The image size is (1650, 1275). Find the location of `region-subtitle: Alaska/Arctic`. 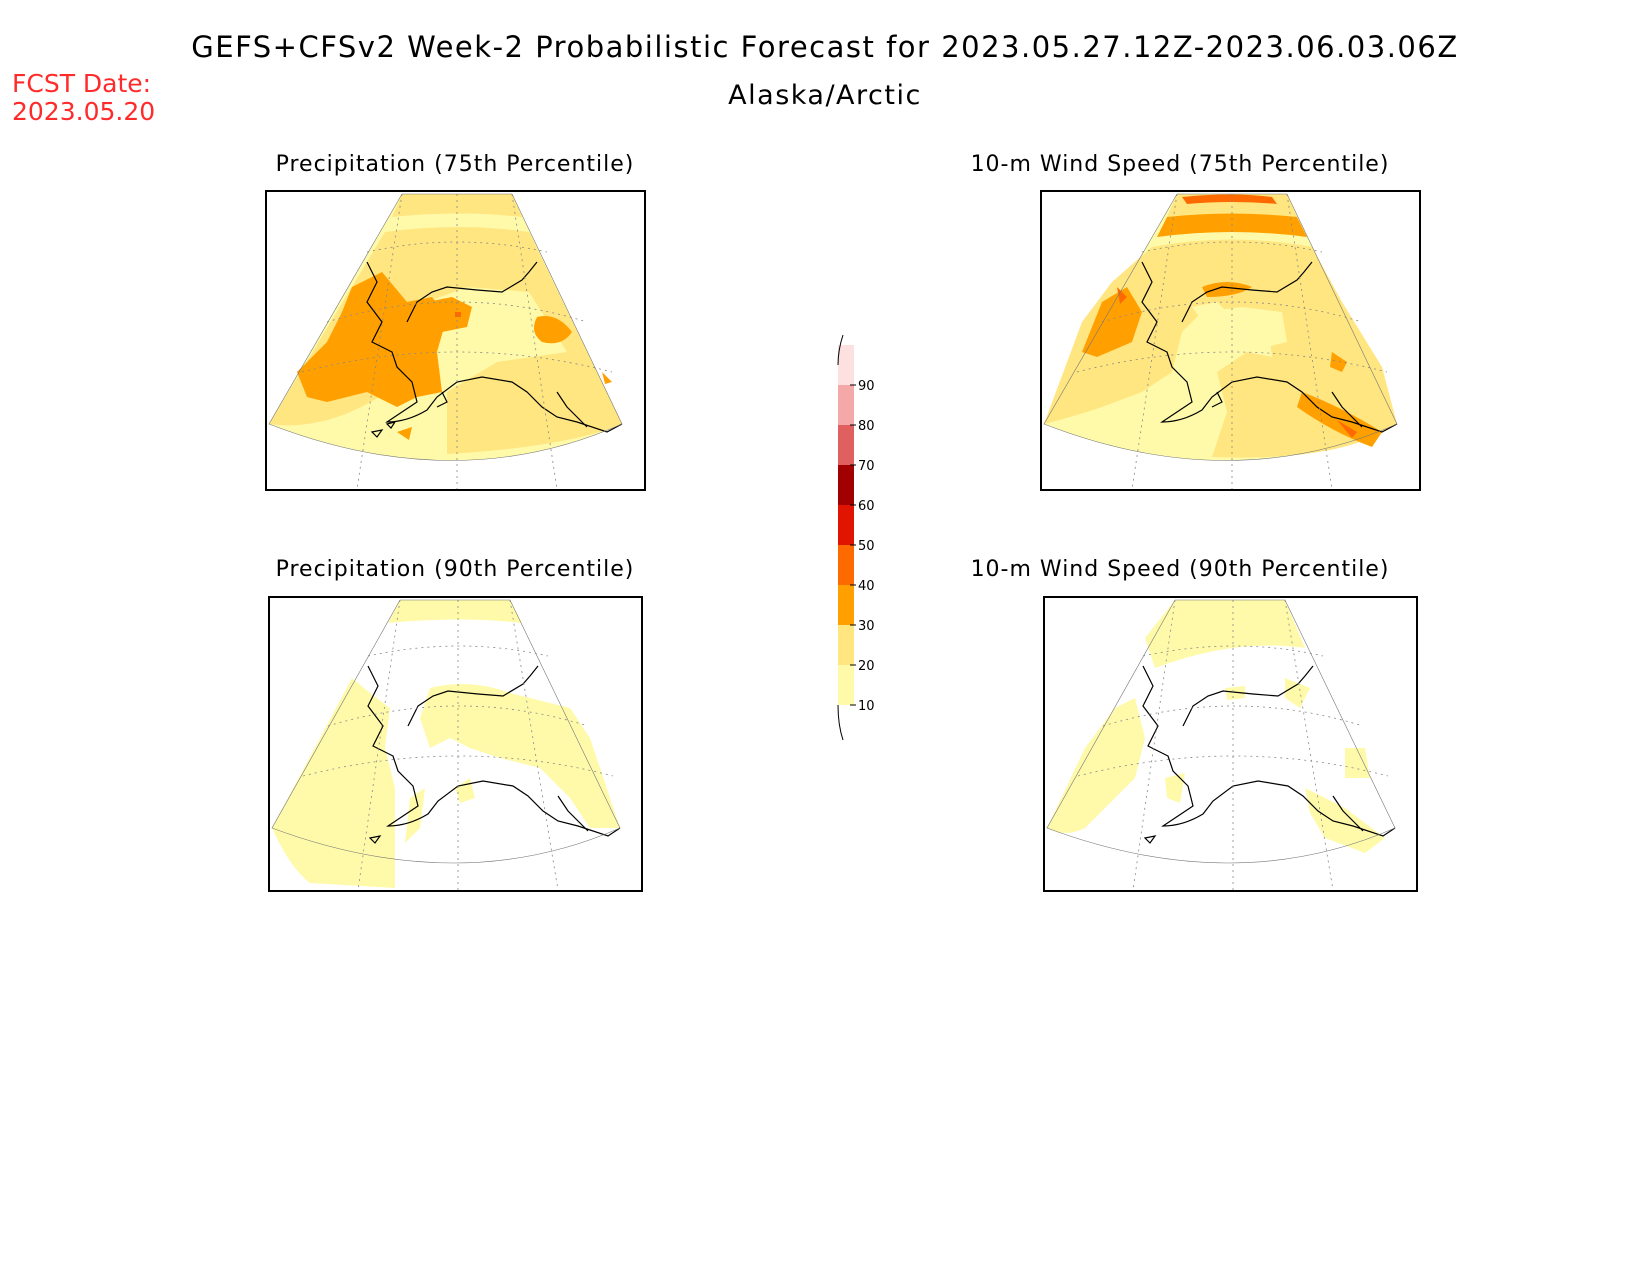

region-subtitle: Alaska/Arctic is located at coordinates (825, 95).